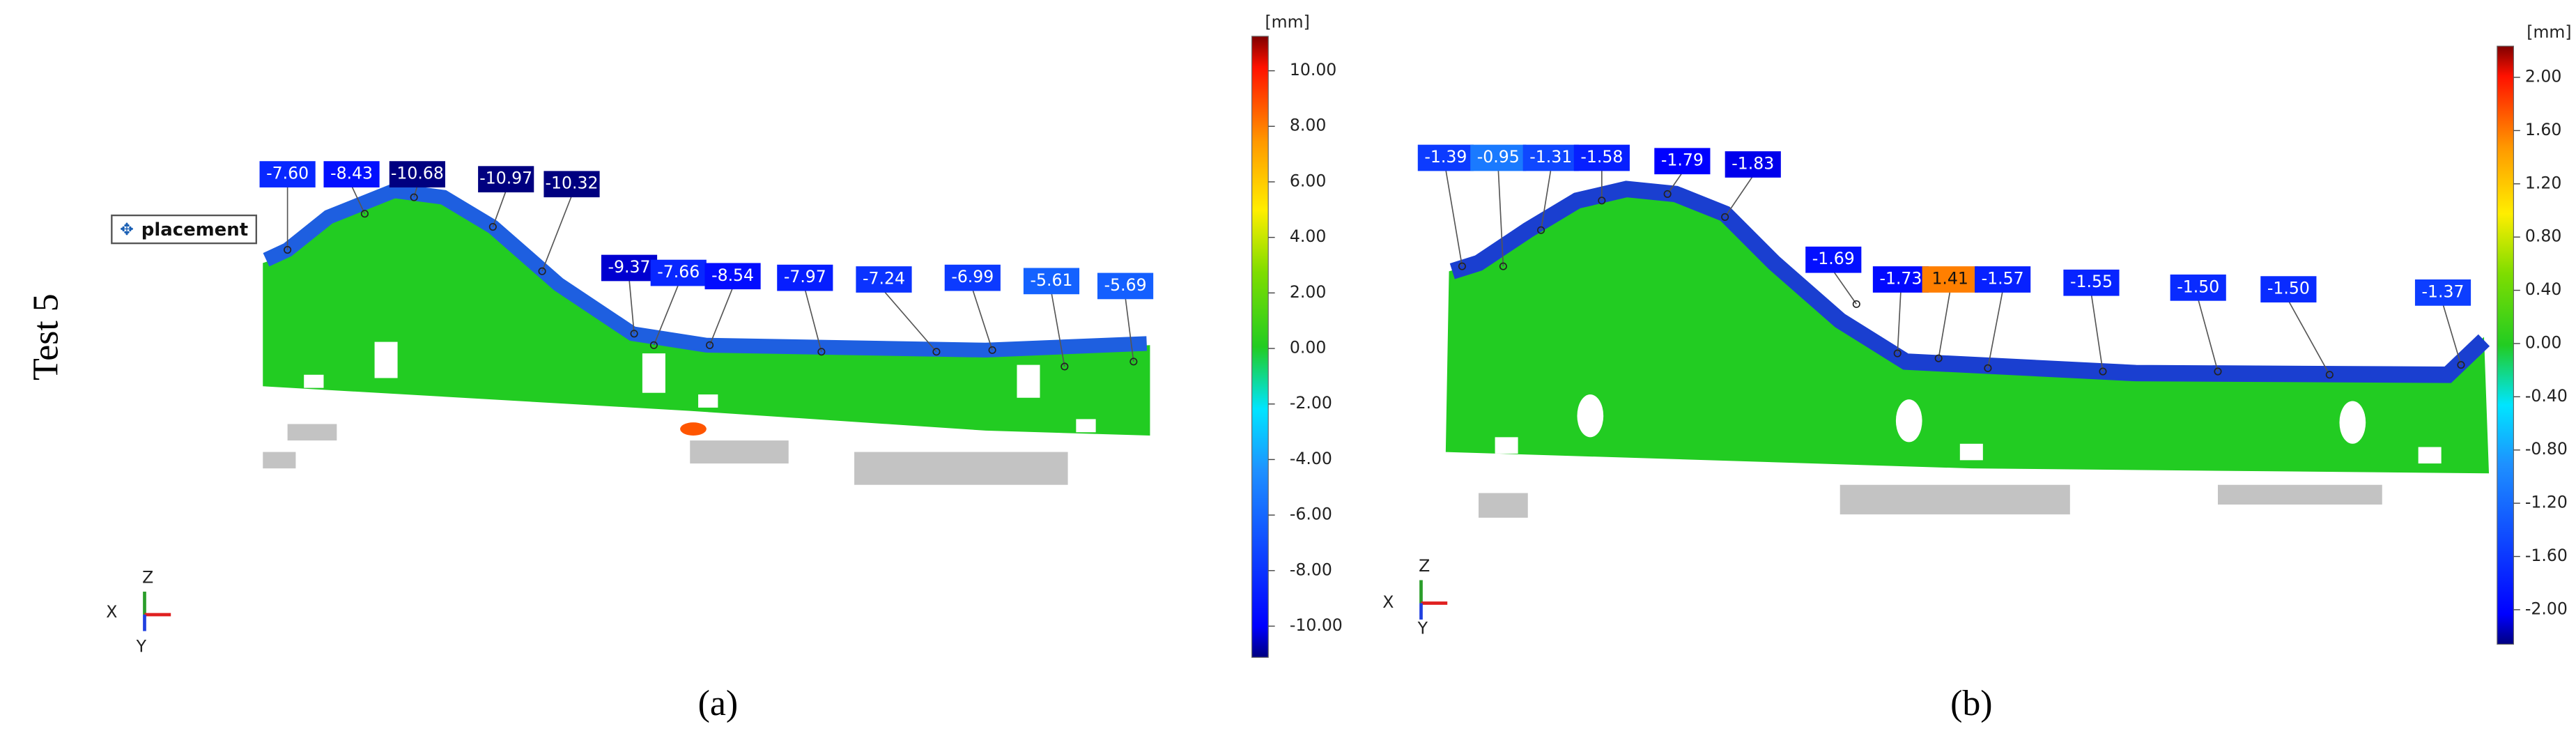 The height and width of the screenshot is (738, 2576). I want to click on annotation-label: -7.60, so click(287, 173).